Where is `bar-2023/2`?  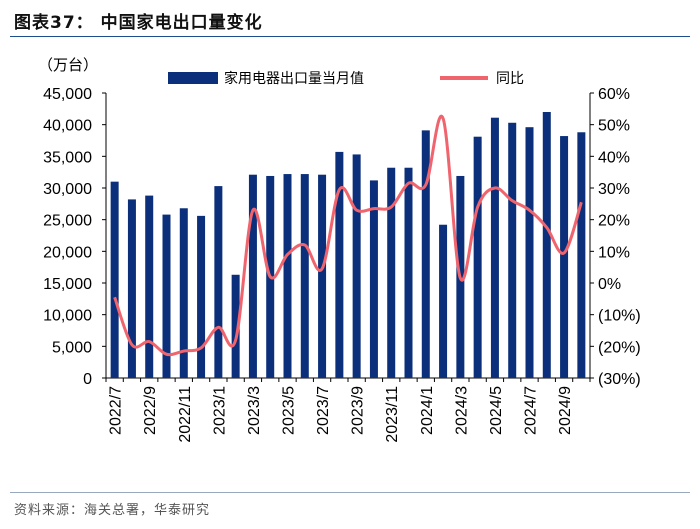
bar-2023/2 is located at coordinates (235, 326).